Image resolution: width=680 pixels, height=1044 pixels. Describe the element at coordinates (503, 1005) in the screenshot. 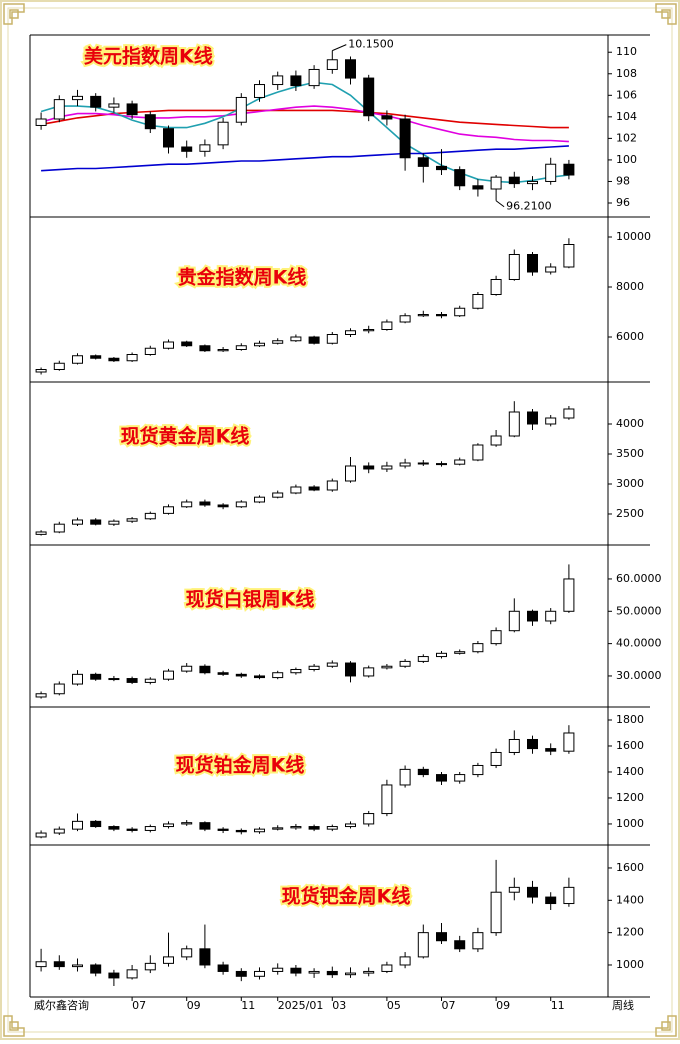

I see `x-tick-label: 09` at that location.